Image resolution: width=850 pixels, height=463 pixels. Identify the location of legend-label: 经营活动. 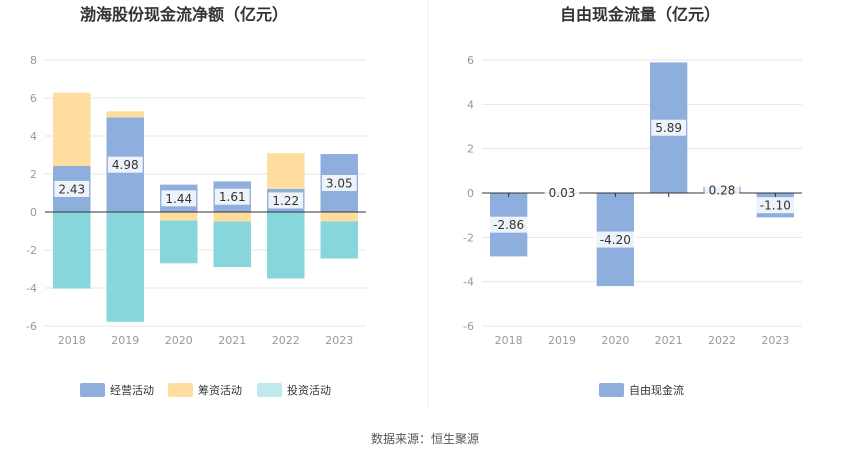
(132, 390).